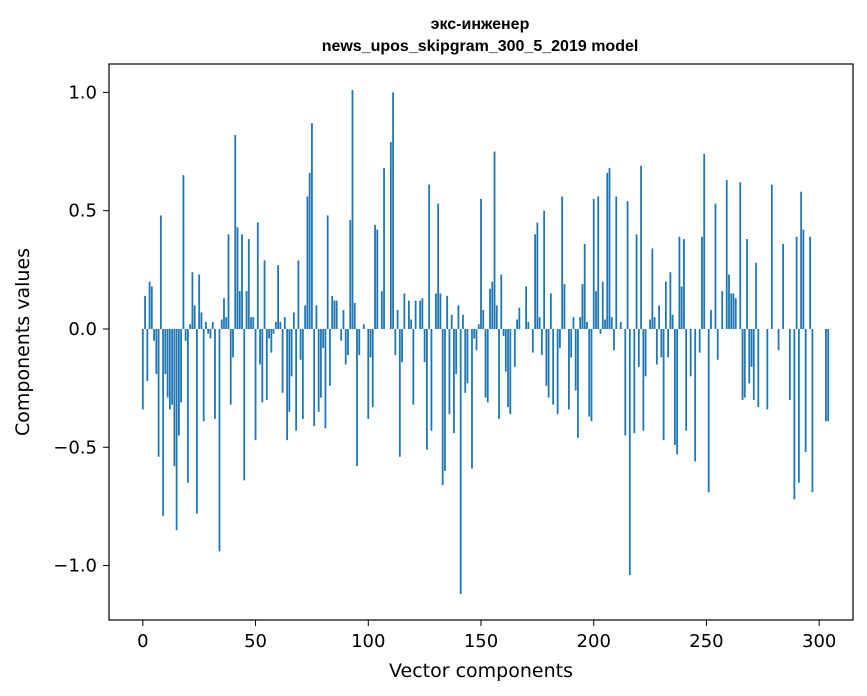  Describe the element at coordinates (75, 447) in the screenshot. I see `y-tick-label: −0.5` at that location.